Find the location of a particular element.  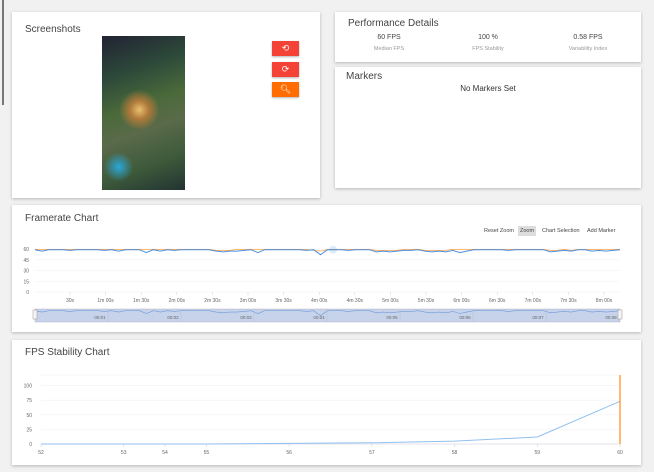

chart-selection-button: Chart Selection is located at coordinates (561, 231).